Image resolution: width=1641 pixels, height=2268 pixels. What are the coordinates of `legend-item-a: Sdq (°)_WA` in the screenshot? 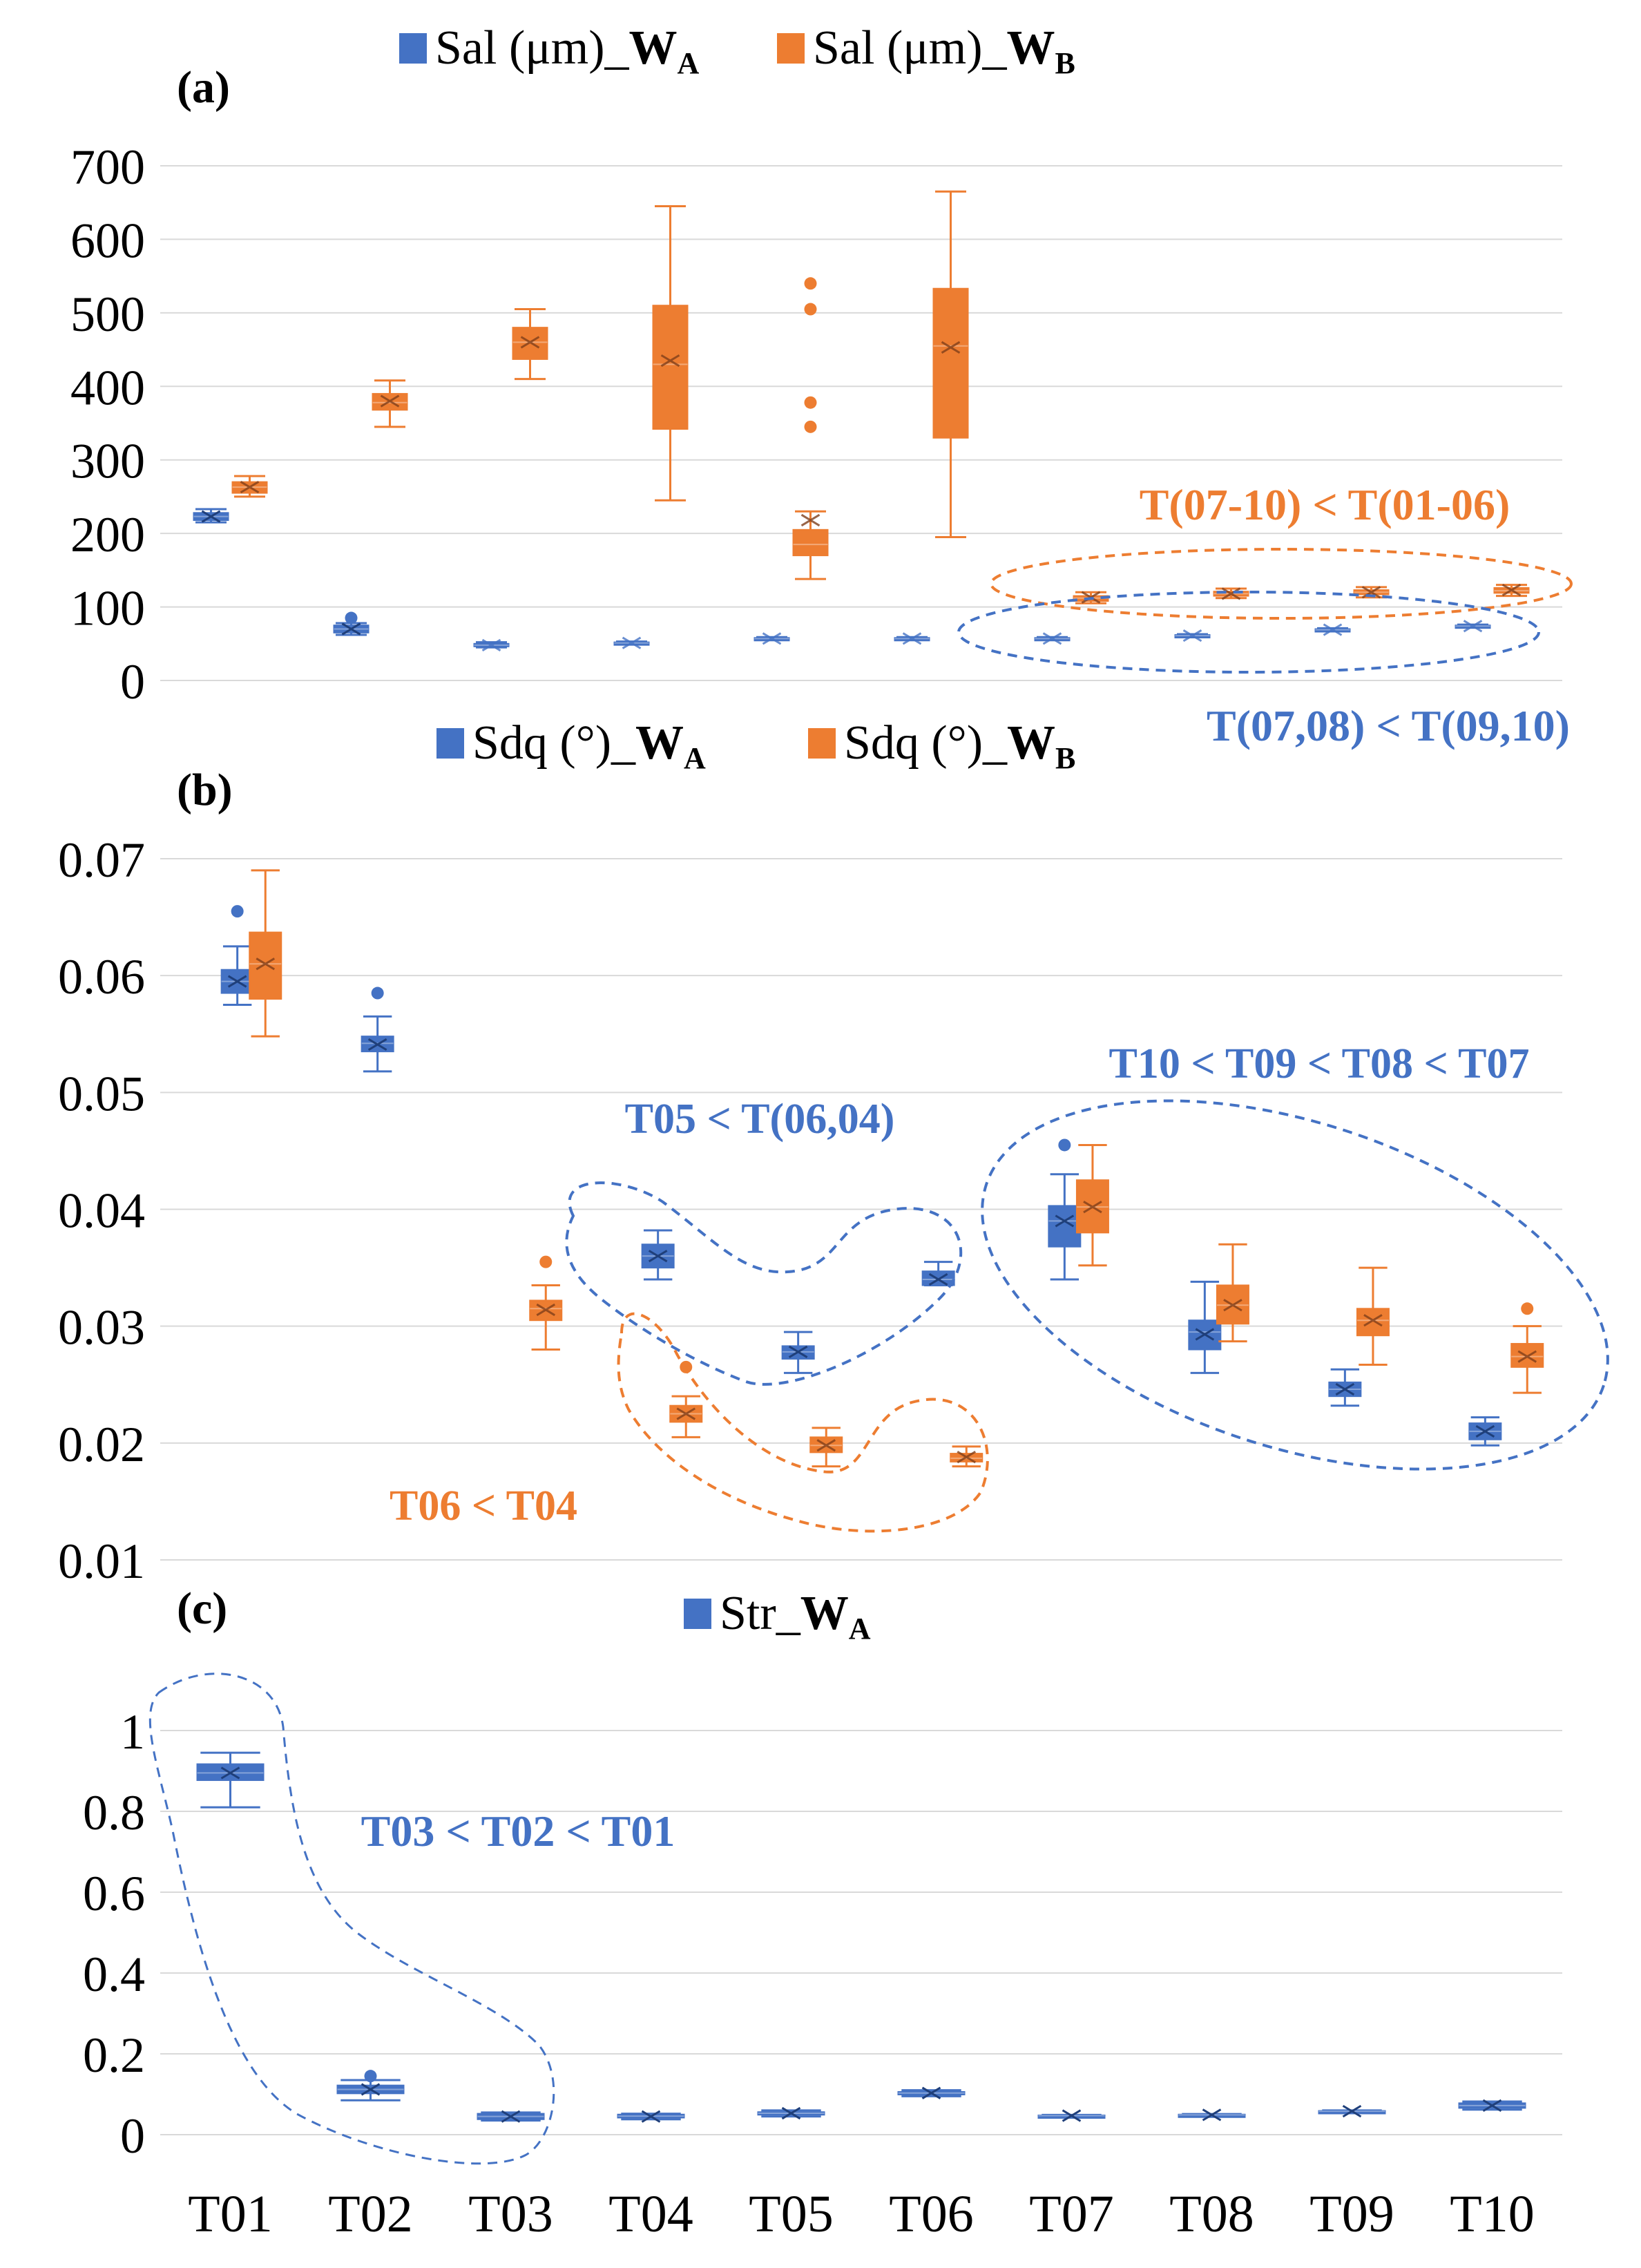 It's located at (571, 745).